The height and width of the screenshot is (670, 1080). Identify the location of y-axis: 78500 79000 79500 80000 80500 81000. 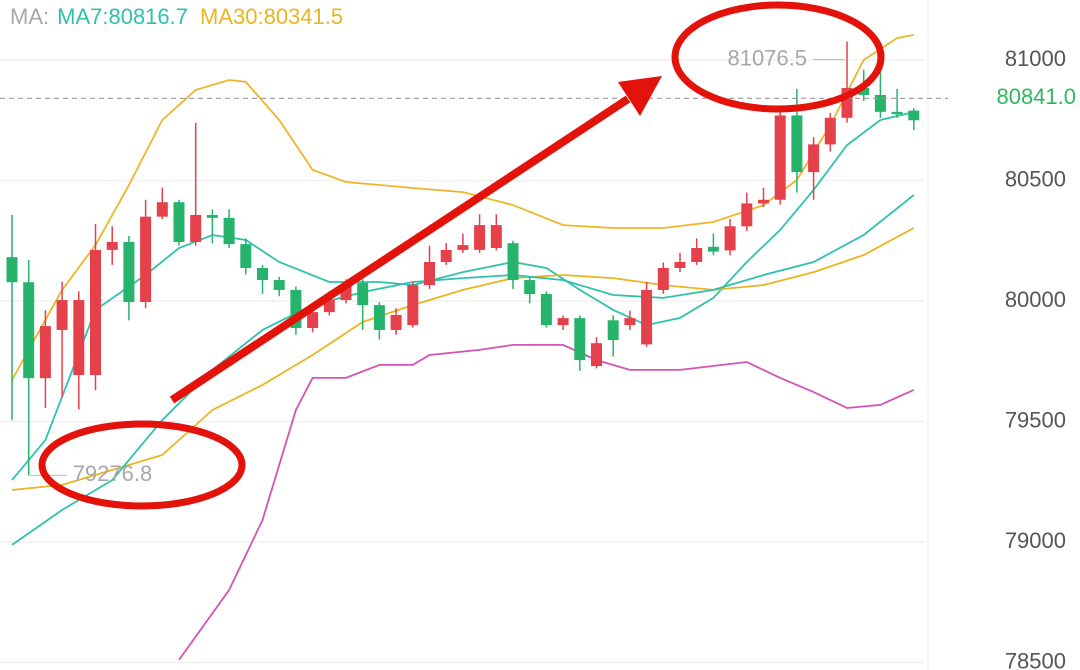
(1035, 358).